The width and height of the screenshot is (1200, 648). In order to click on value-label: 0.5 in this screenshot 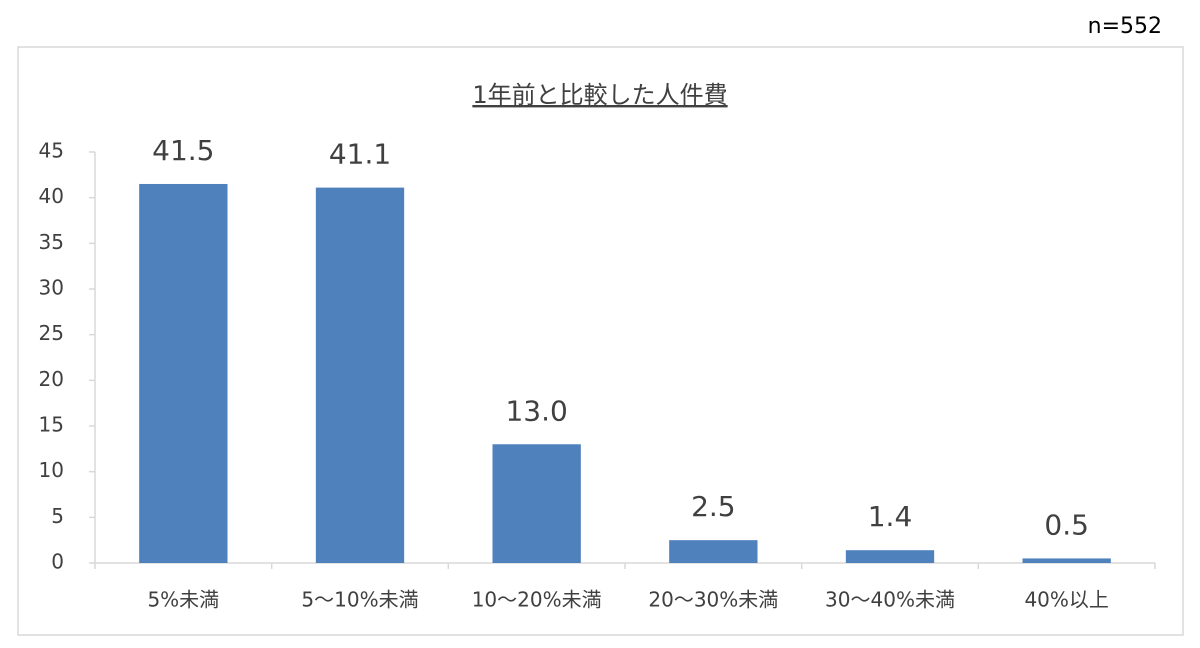, I will do `click(1066, 524)`.